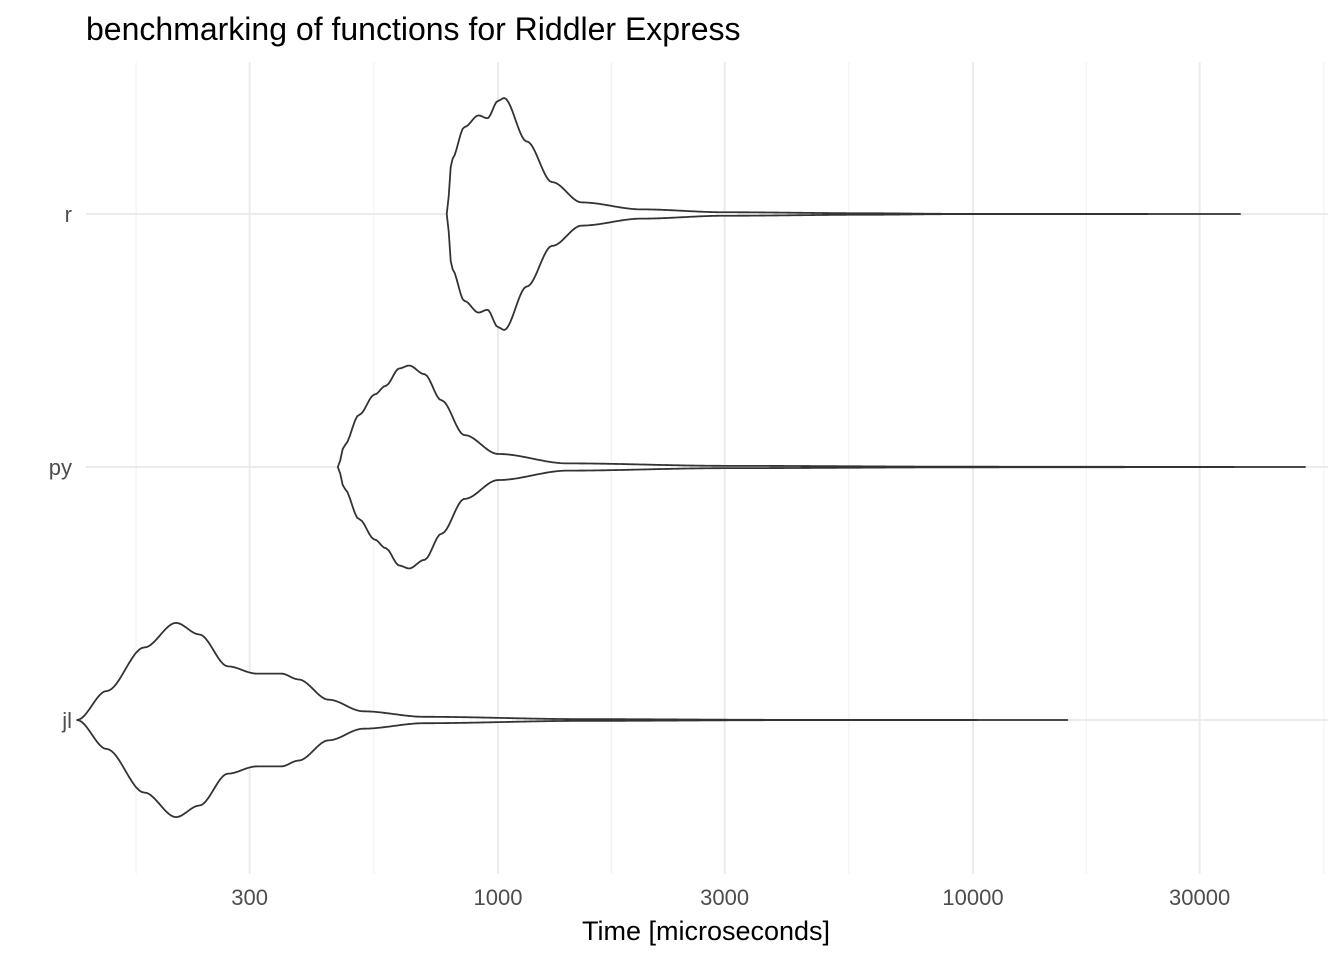 This screenshot has width=1344, height=960. Describe the element at coordinates (724, 897) in the screenshot. I see `x-tick-label: 3000` at that location.